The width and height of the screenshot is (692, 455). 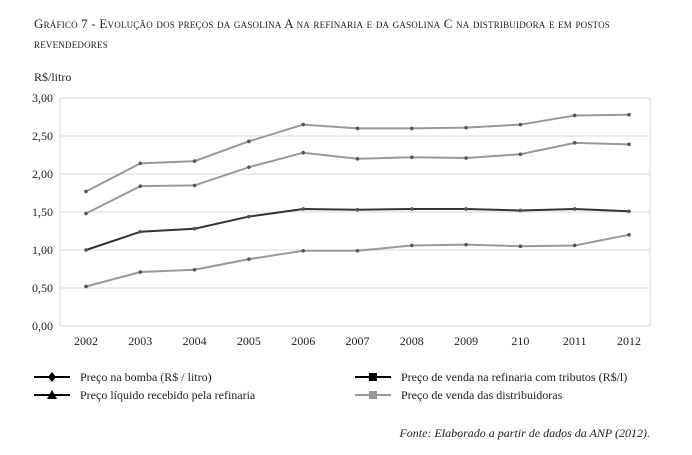 I want to click on y-tick-label: 1,50, so click(x=42, y=212).